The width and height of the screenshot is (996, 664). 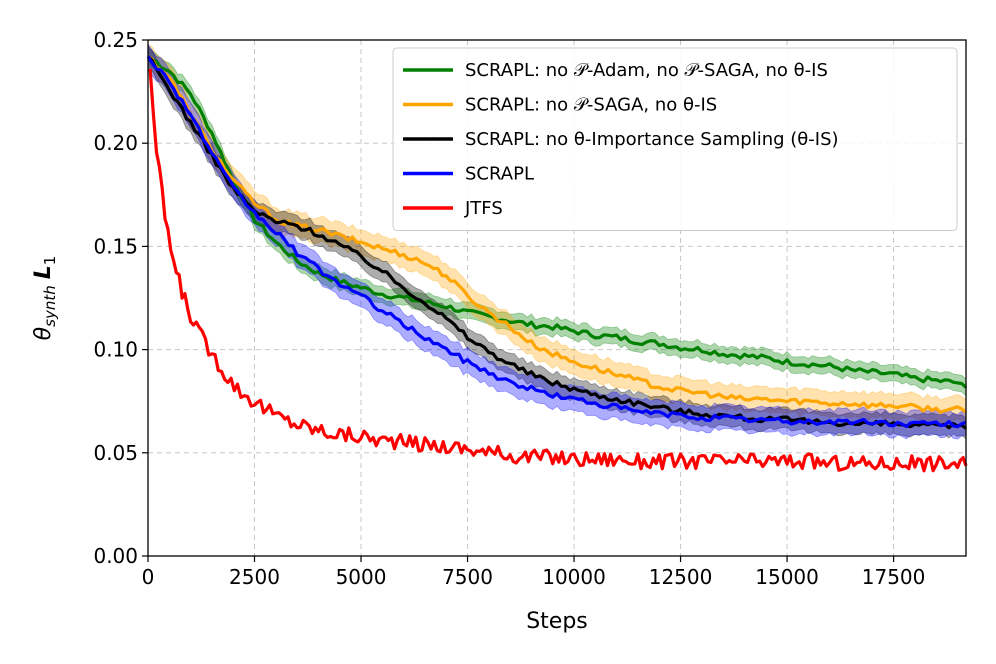 I want to click on x-tick-label: 7500, so click(x=467, y=577).